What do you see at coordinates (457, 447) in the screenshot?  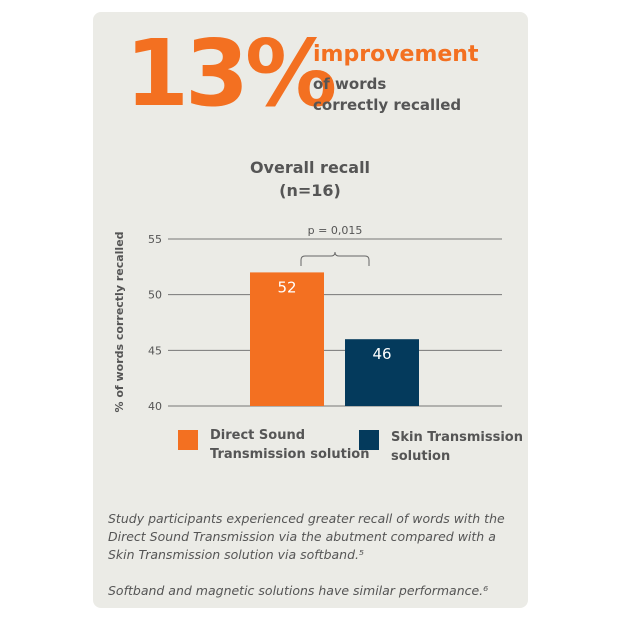 I see `legend-label-skin: Skin Transmission solution` at bounding box center [457, 447].